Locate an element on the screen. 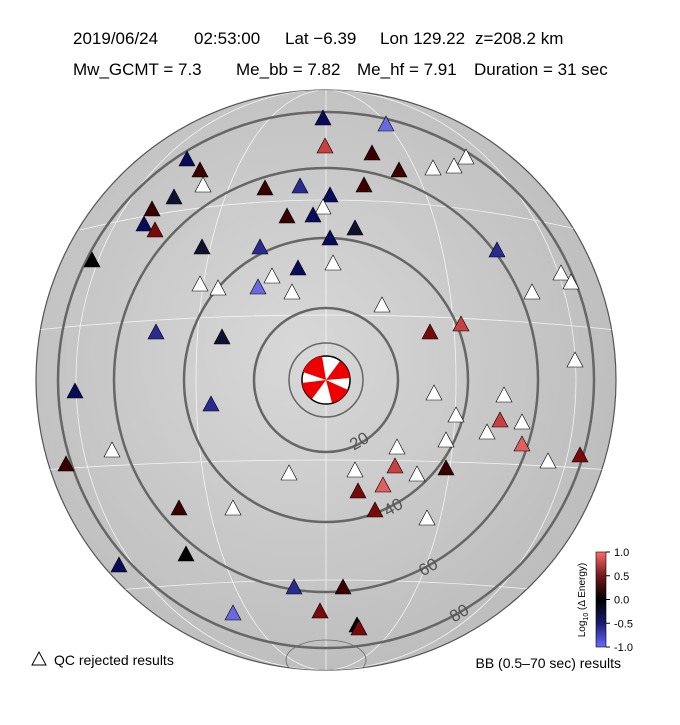  legend-icon is located at coordinates (39, 658).